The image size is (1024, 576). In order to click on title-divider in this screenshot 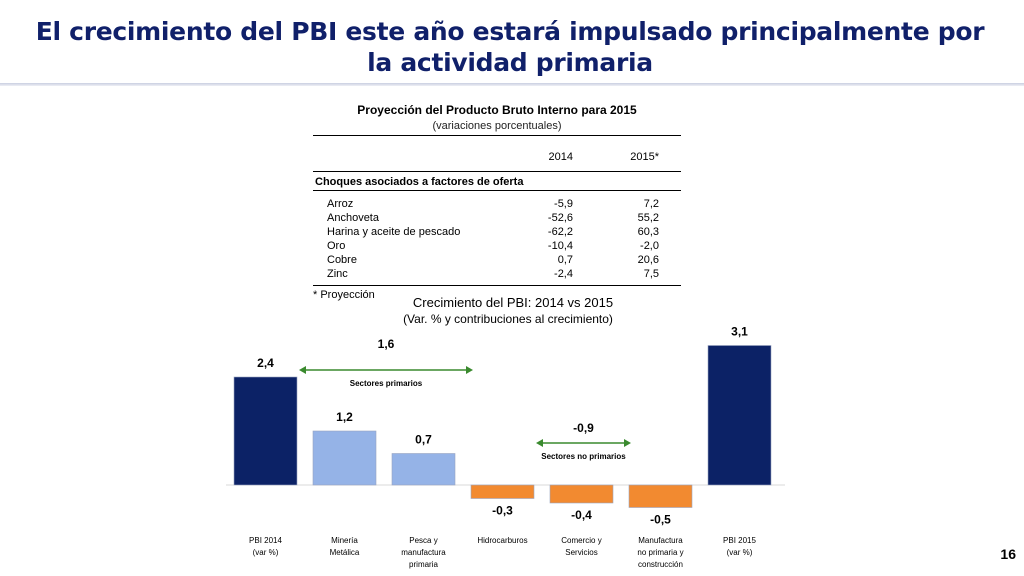, I will do `click(512, 84)`.